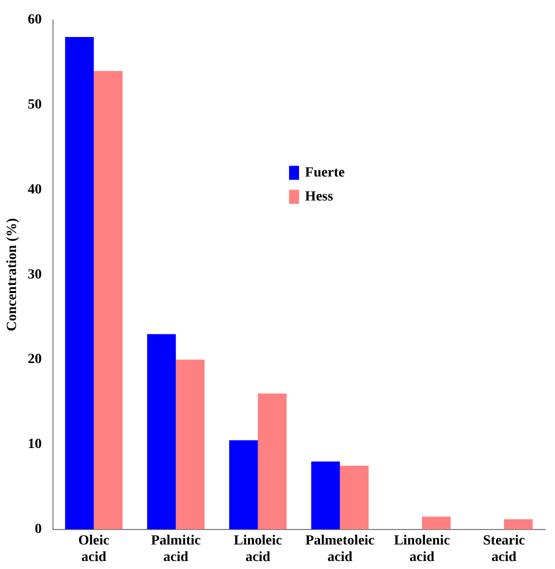 Image resolution: width=555 pixels, height=569 pixels. Describe the element at coordinates (12, 275) in the screenshot. I see `y-axis-title: Concentration (%)` at that location.